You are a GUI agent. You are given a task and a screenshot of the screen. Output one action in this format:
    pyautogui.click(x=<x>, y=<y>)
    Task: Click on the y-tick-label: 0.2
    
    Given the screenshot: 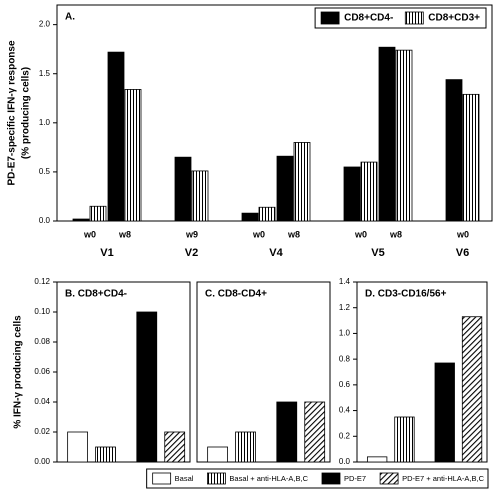 What is the action you would take?
    pyautogui.click(x=345, y=435)
    